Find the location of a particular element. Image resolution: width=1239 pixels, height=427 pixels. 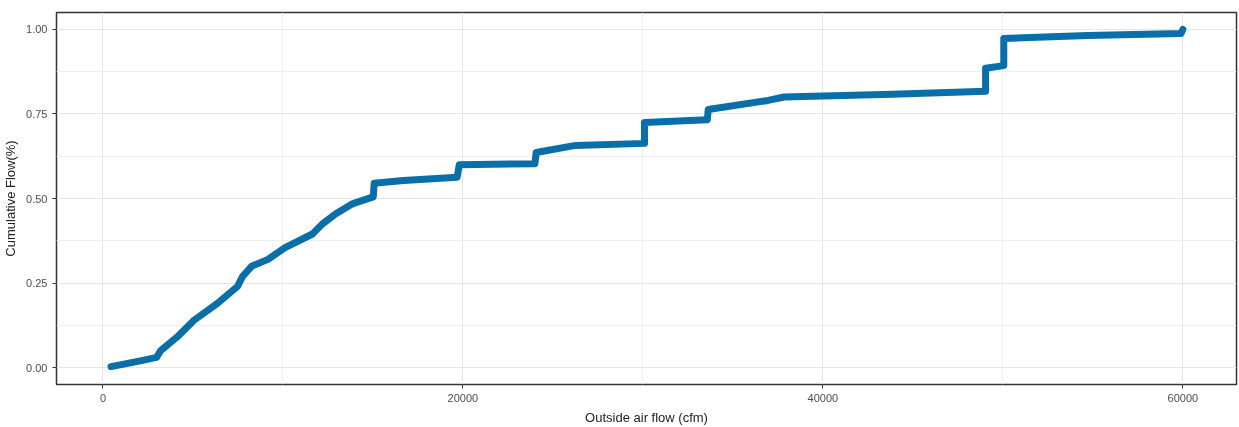

y-tick-label: 0.00 is located at coordinates (37, 367).